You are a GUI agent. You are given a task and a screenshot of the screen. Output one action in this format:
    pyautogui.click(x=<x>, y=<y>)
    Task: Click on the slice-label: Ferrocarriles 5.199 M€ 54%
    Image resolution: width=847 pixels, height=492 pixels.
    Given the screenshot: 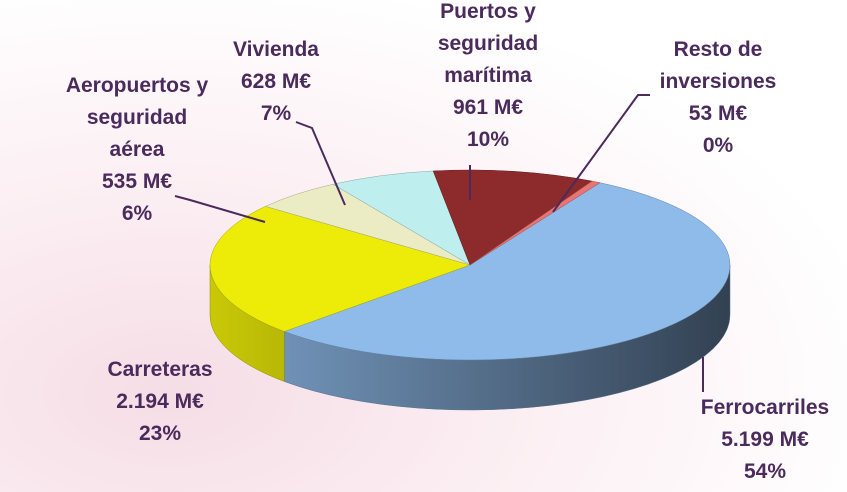 What is the action you would take?
    pyautogui.click(x=765, y=440)
    